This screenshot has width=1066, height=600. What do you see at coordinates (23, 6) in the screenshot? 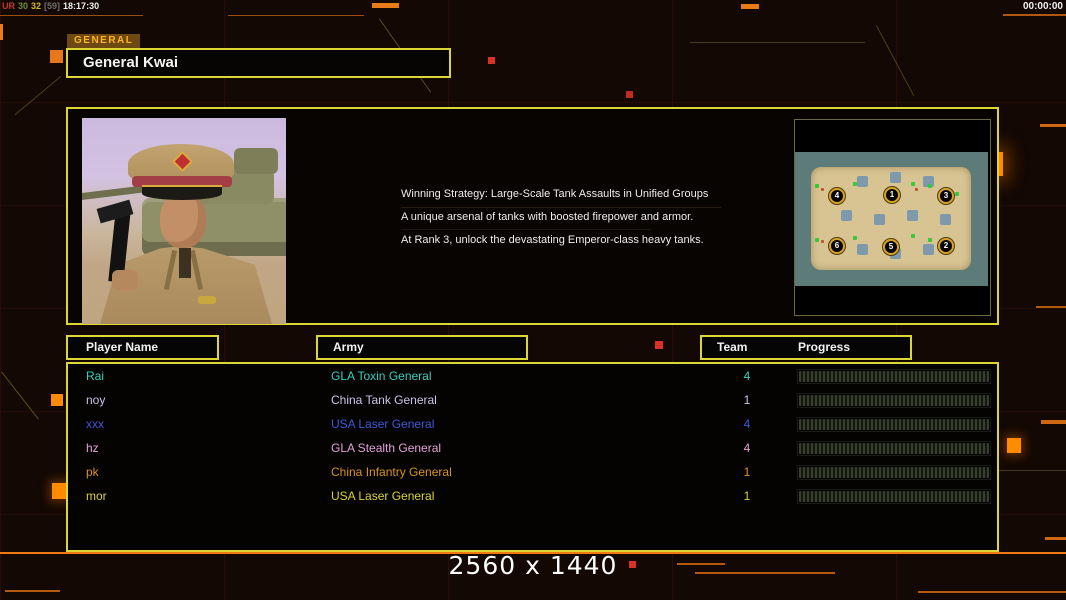
I see `status-fps: 30` at bounding box center [23, 6].